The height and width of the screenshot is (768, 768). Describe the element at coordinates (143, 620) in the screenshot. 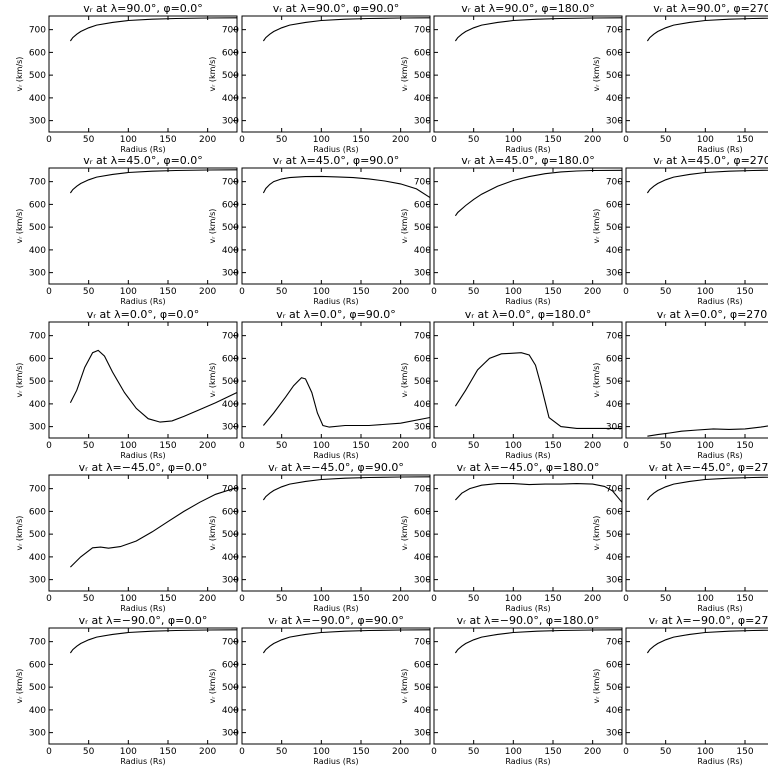

I see `subplot-title: vᵣ at λ=−90.0°, φ=0.0°` at that location.